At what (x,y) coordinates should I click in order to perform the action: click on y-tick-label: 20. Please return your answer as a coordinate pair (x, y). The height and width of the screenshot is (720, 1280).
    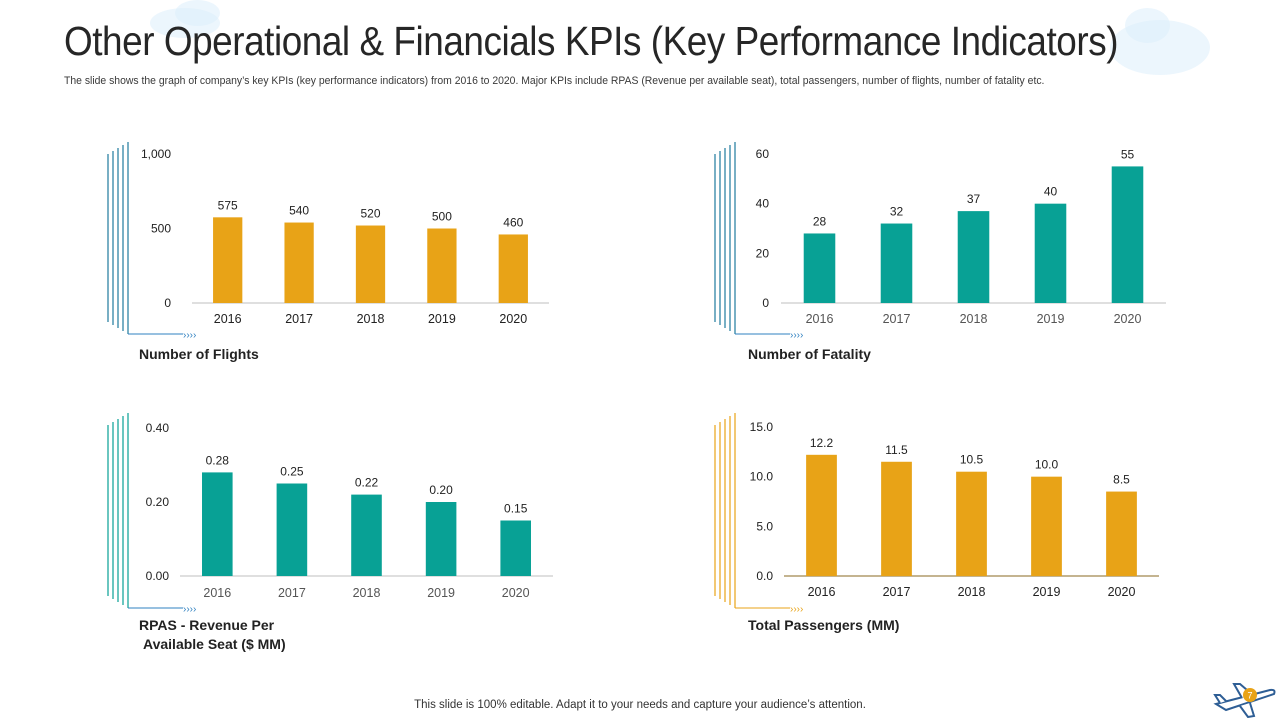
    Looking at the image, I should click on (763, 253).